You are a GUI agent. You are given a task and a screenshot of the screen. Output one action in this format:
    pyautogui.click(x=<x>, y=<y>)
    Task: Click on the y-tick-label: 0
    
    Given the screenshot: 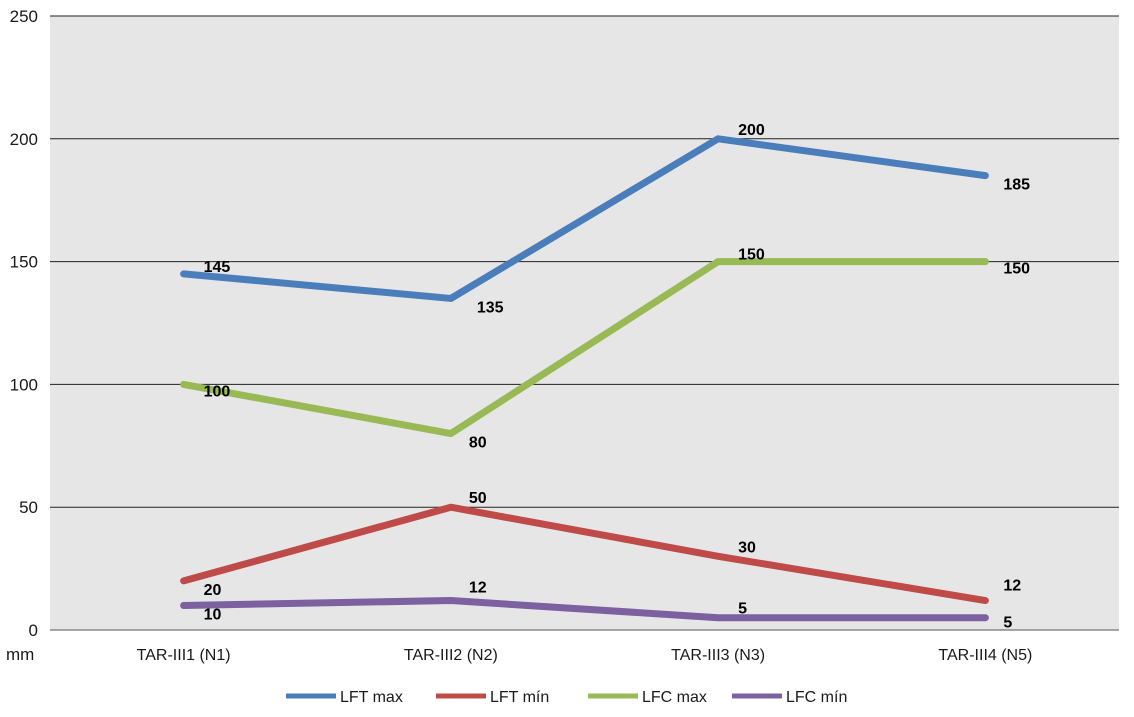 What is the action you would take?
    pyautogui.click(x=33, y=630)
    